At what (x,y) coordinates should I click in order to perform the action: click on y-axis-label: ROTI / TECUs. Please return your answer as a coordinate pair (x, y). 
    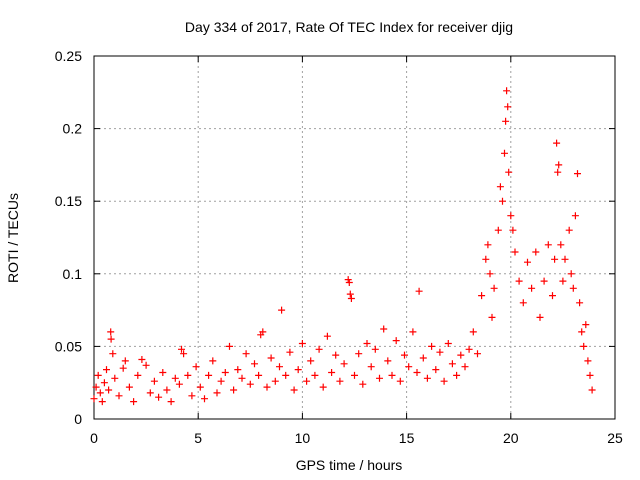
    Looking at the image, I should click on (13, 238).